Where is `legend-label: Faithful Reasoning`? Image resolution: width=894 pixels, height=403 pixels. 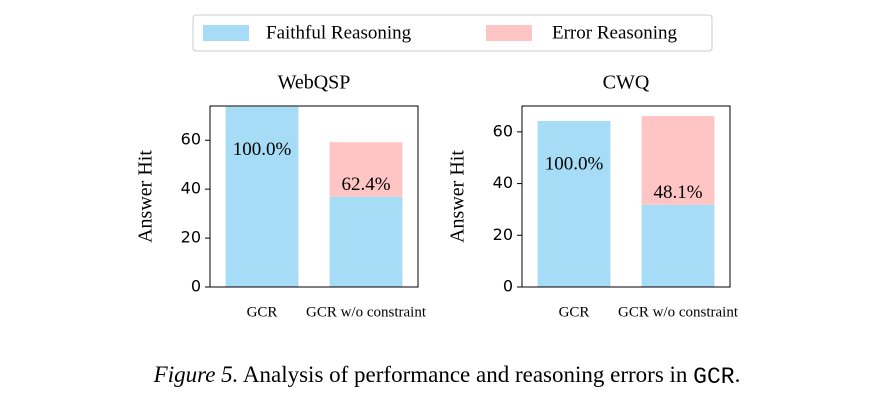
legend-label: Faithful Reasoning is located at coordinates (339, 32).